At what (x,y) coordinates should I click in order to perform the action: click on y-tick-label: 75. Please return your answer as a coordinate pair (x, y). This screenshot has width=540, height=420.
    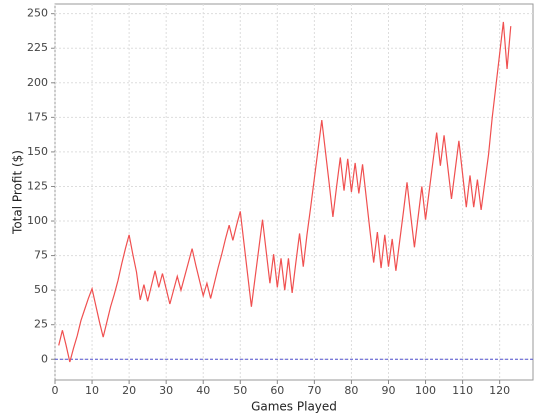
    Looking at the image, I should click on (41, 255).